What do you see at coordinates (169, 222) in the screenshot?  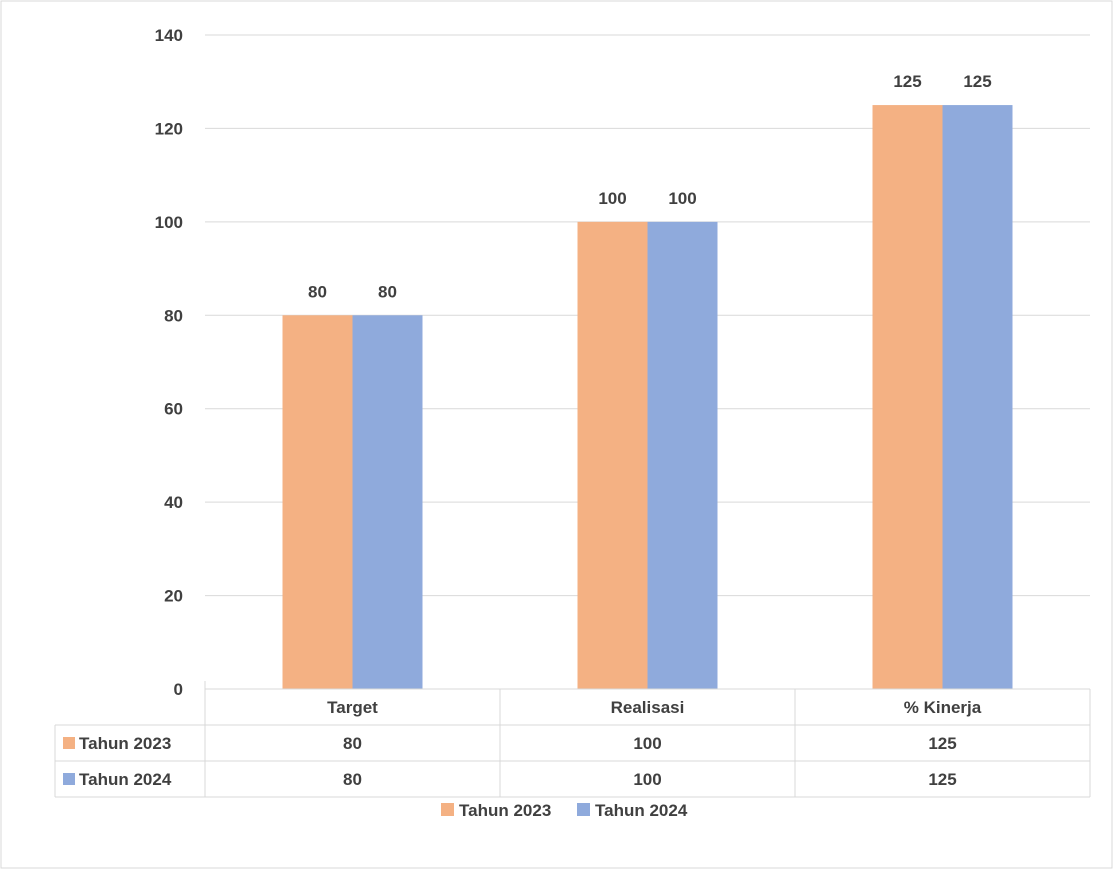 I see `y-tick-label: 100` at bounding box center [169, 222].